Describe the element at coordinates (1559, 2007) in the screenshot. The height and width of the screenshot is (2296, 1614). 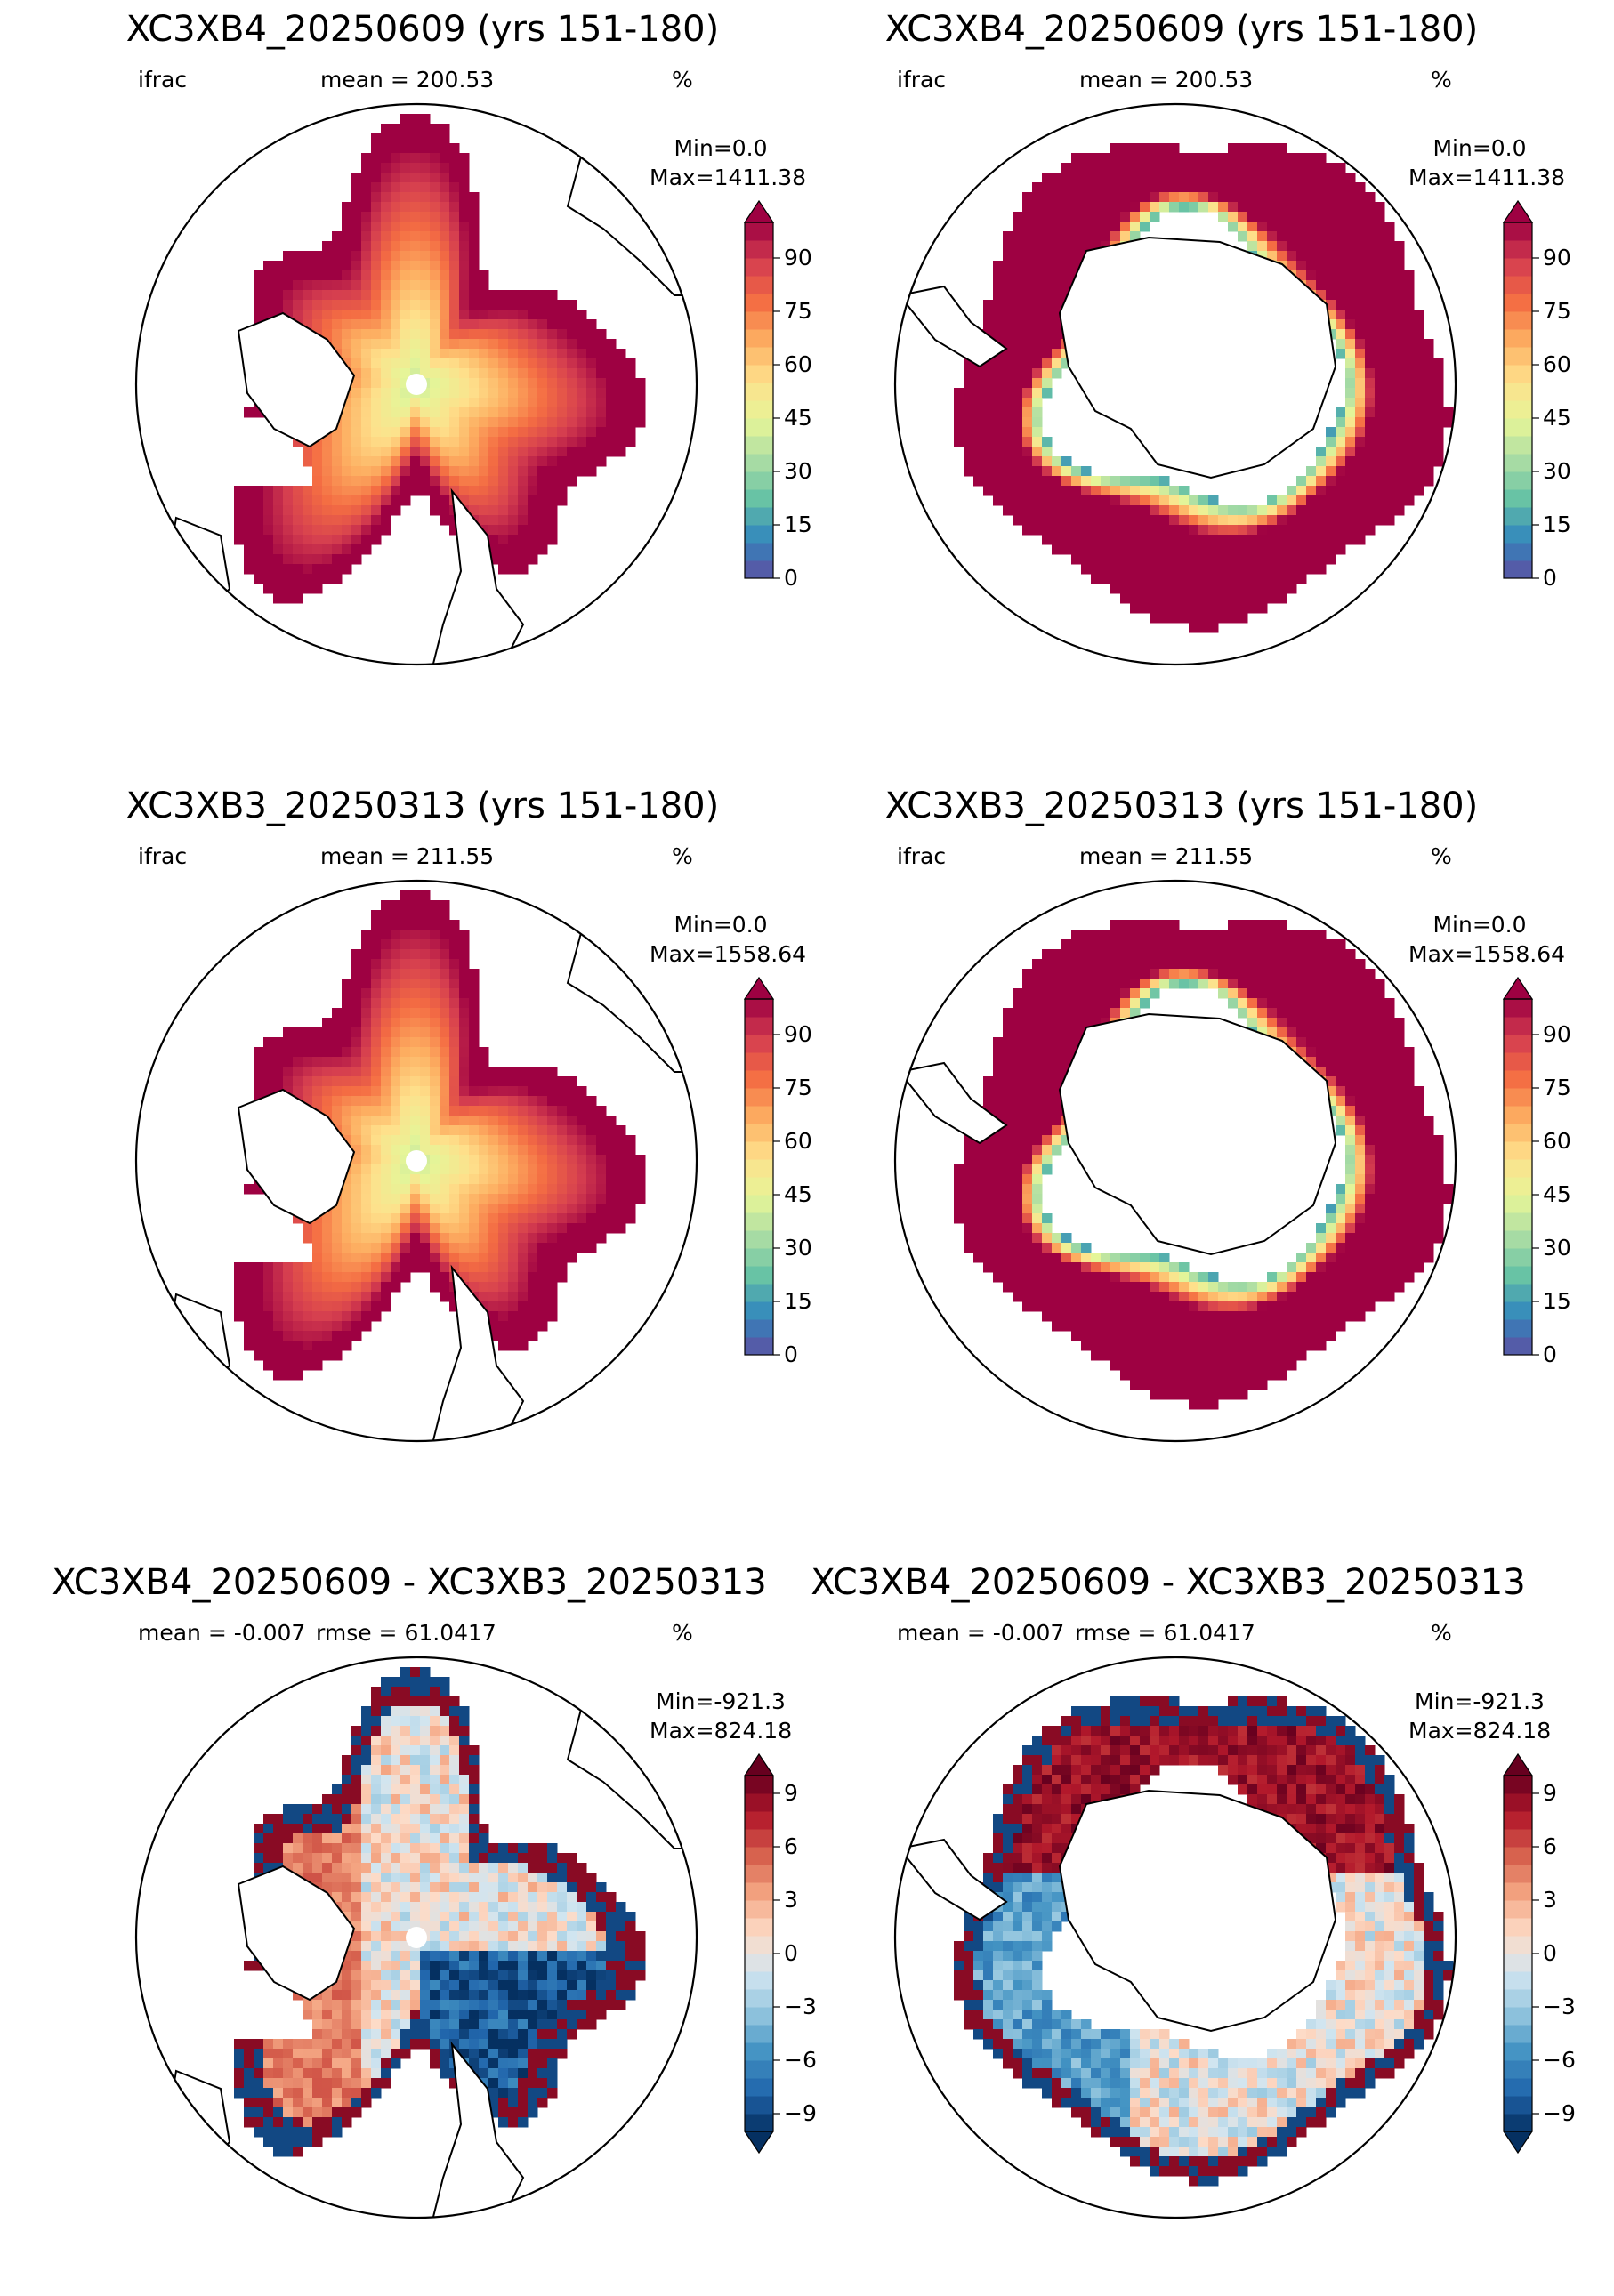
I see `colorbar-tick-label: −3` at that location.